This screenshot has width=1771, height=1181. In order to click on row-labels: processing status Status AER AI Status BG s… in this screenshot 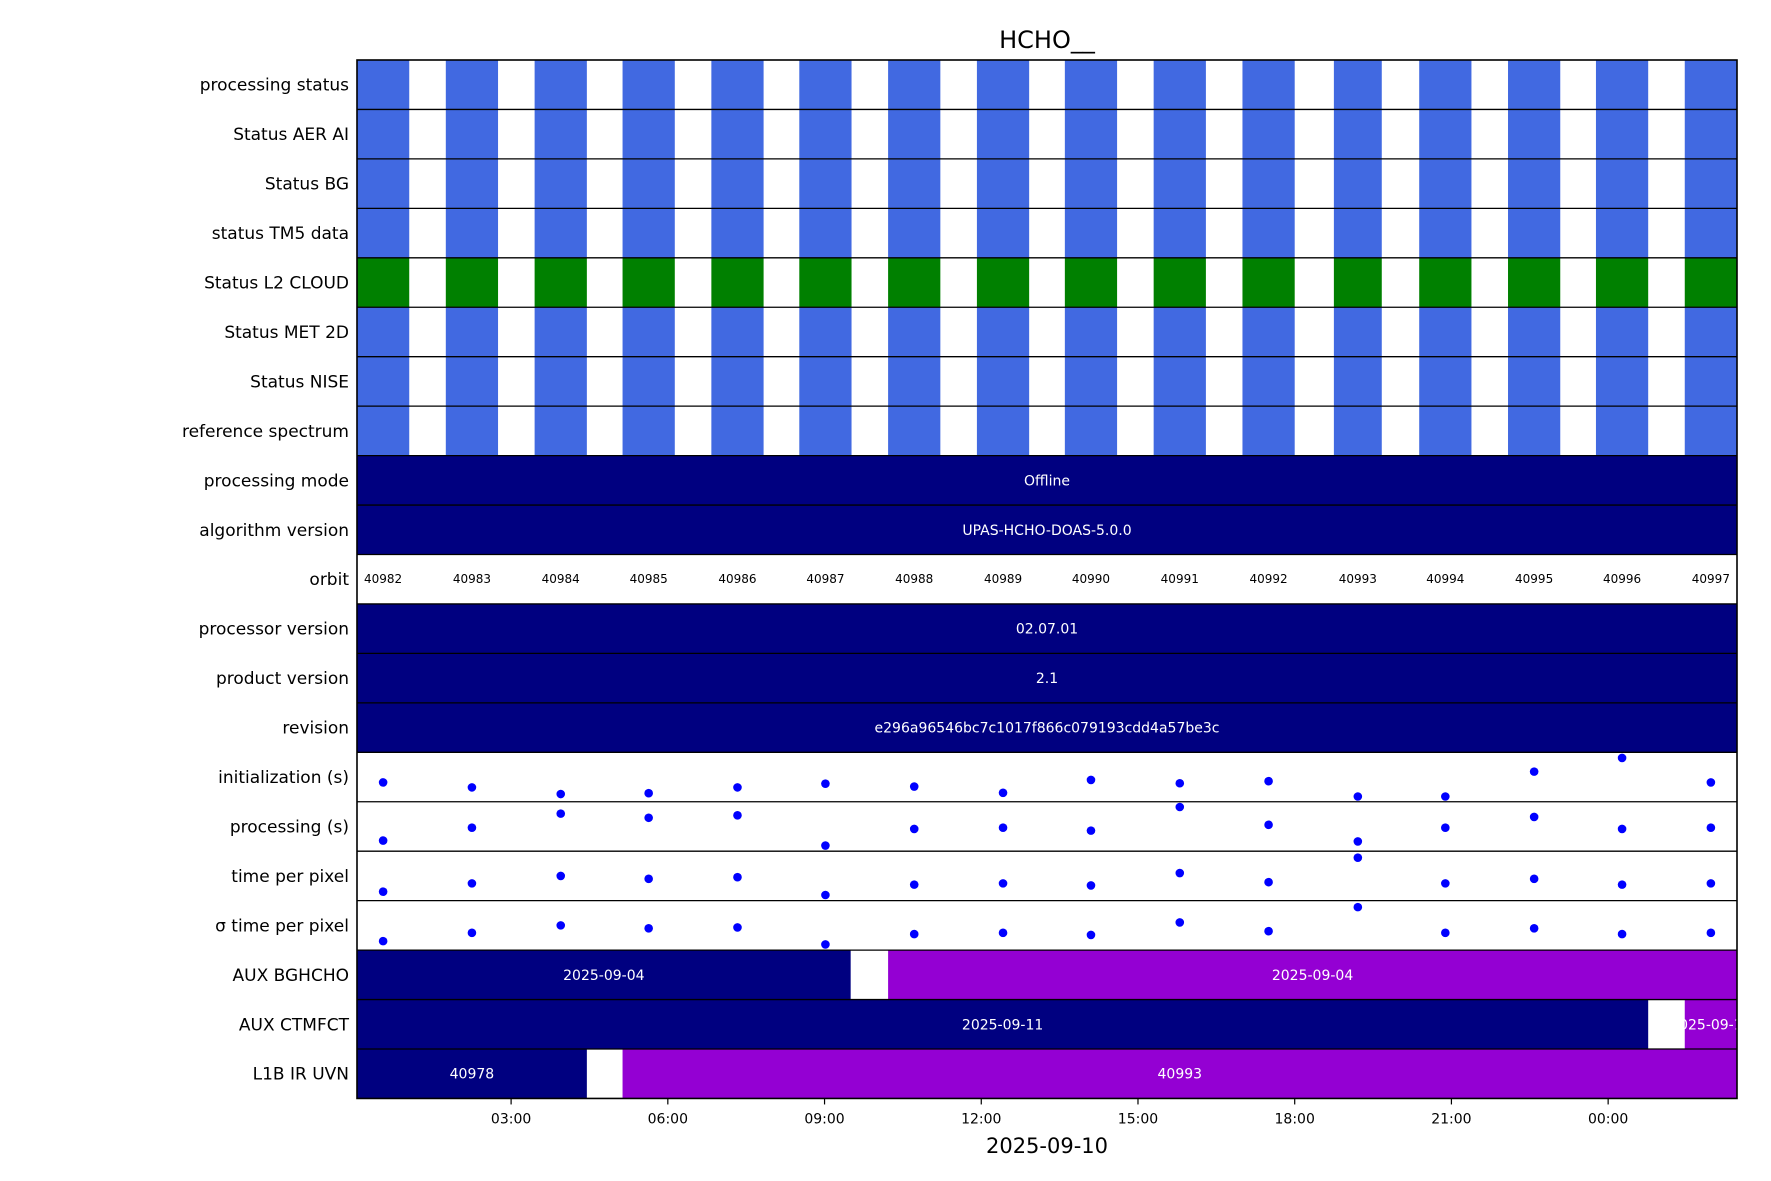, I will do `click(266, 580)`.